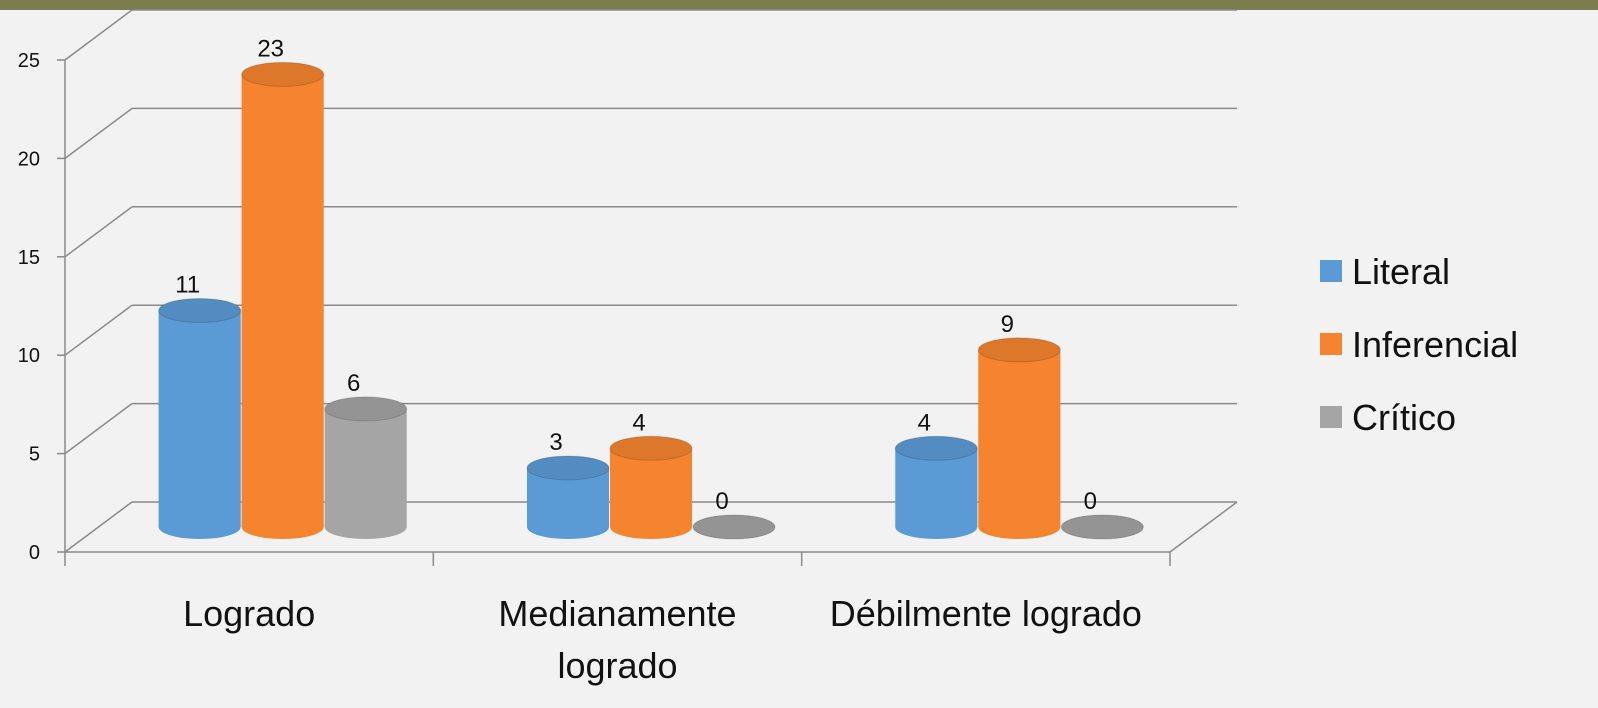  I want to click on y-tick-label: 15, so click(29, 258).